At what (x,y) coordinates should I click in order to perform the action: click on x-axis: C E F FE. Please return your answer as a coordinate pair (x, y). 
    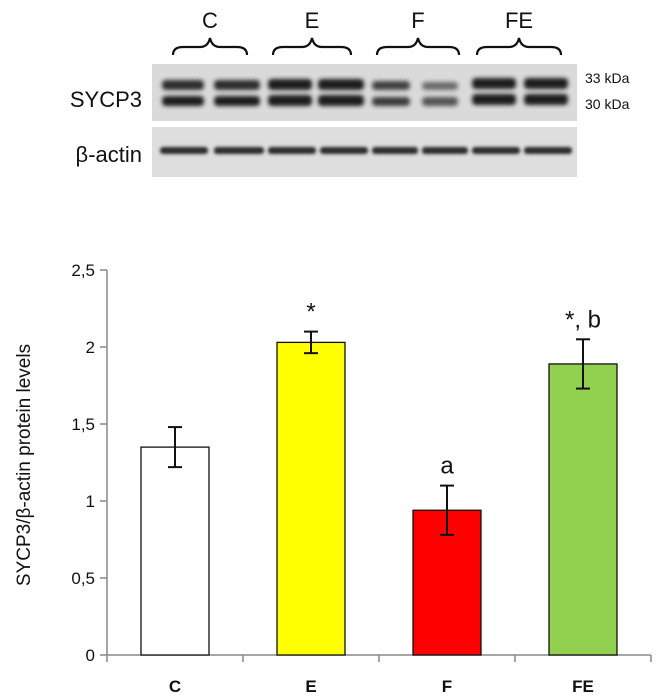
    Looking at the image, I should click on (379, 675).